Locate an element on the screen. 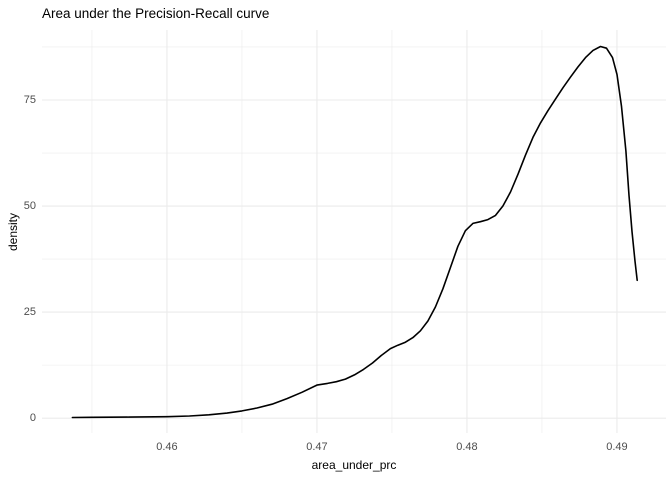 The height and width of the screenshot is (480, 672). y-tick-label: 25 is located at coordinates (29, 312).